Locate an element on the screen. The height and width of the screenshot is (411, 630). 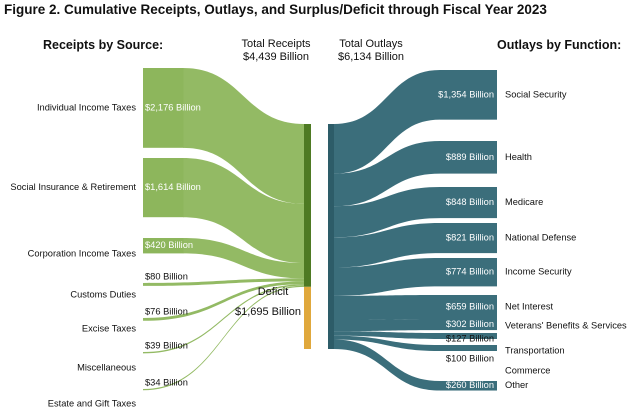
outlay-flow-medicare is located at coordinates (387, 212).